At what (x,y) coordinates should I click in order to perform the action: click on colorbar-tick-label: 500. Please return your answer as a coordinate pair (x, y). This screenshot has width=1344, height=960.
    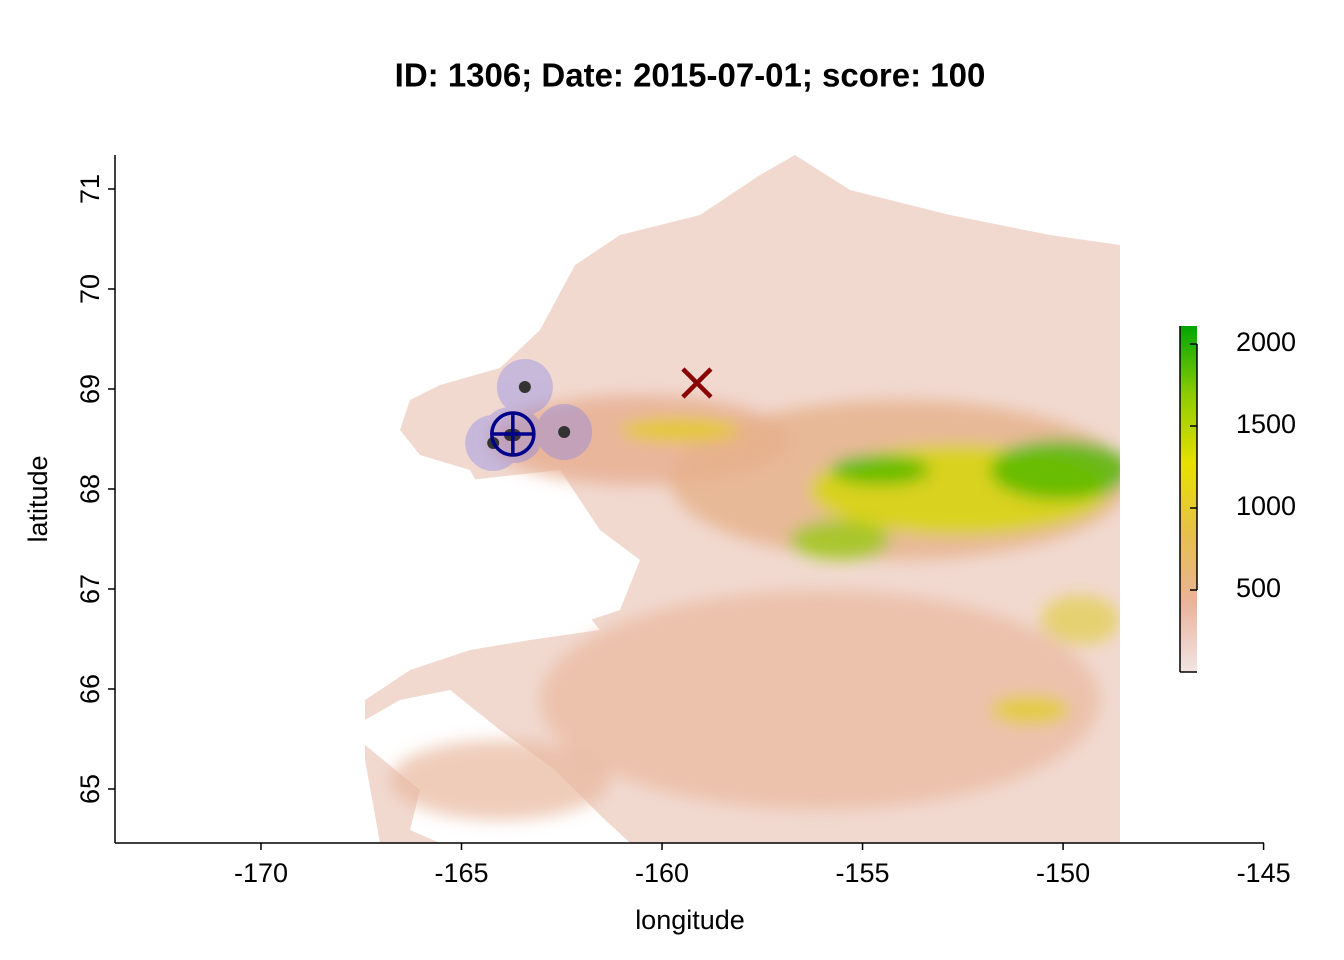
    Looking at the image, I should click on (1258, 588).